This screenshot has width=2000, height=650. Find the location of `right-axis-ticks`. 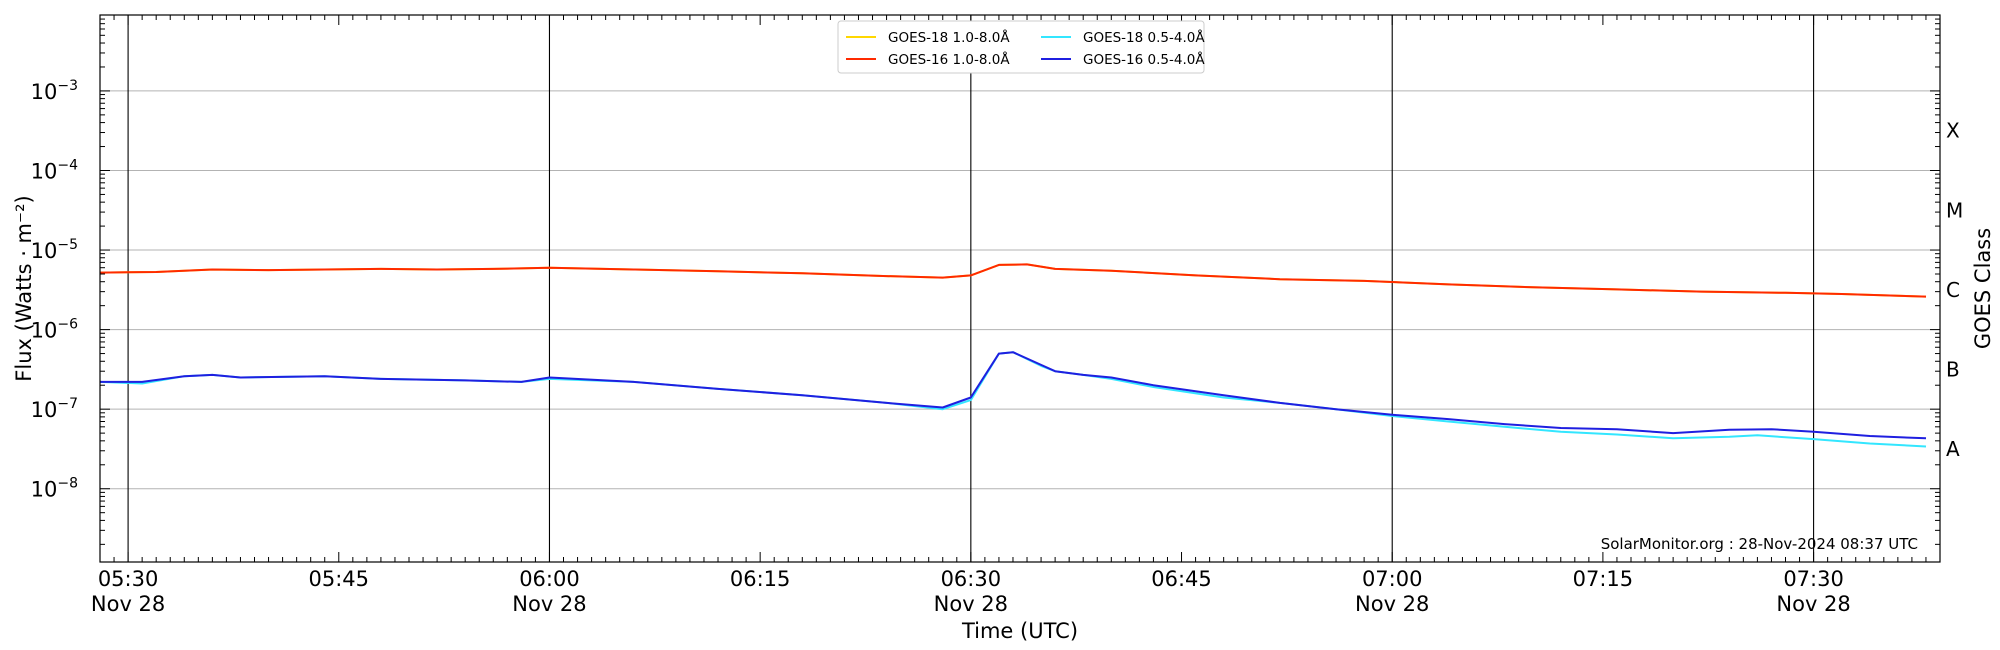

right-axis-ticks is located at coordinates (1935, 281).